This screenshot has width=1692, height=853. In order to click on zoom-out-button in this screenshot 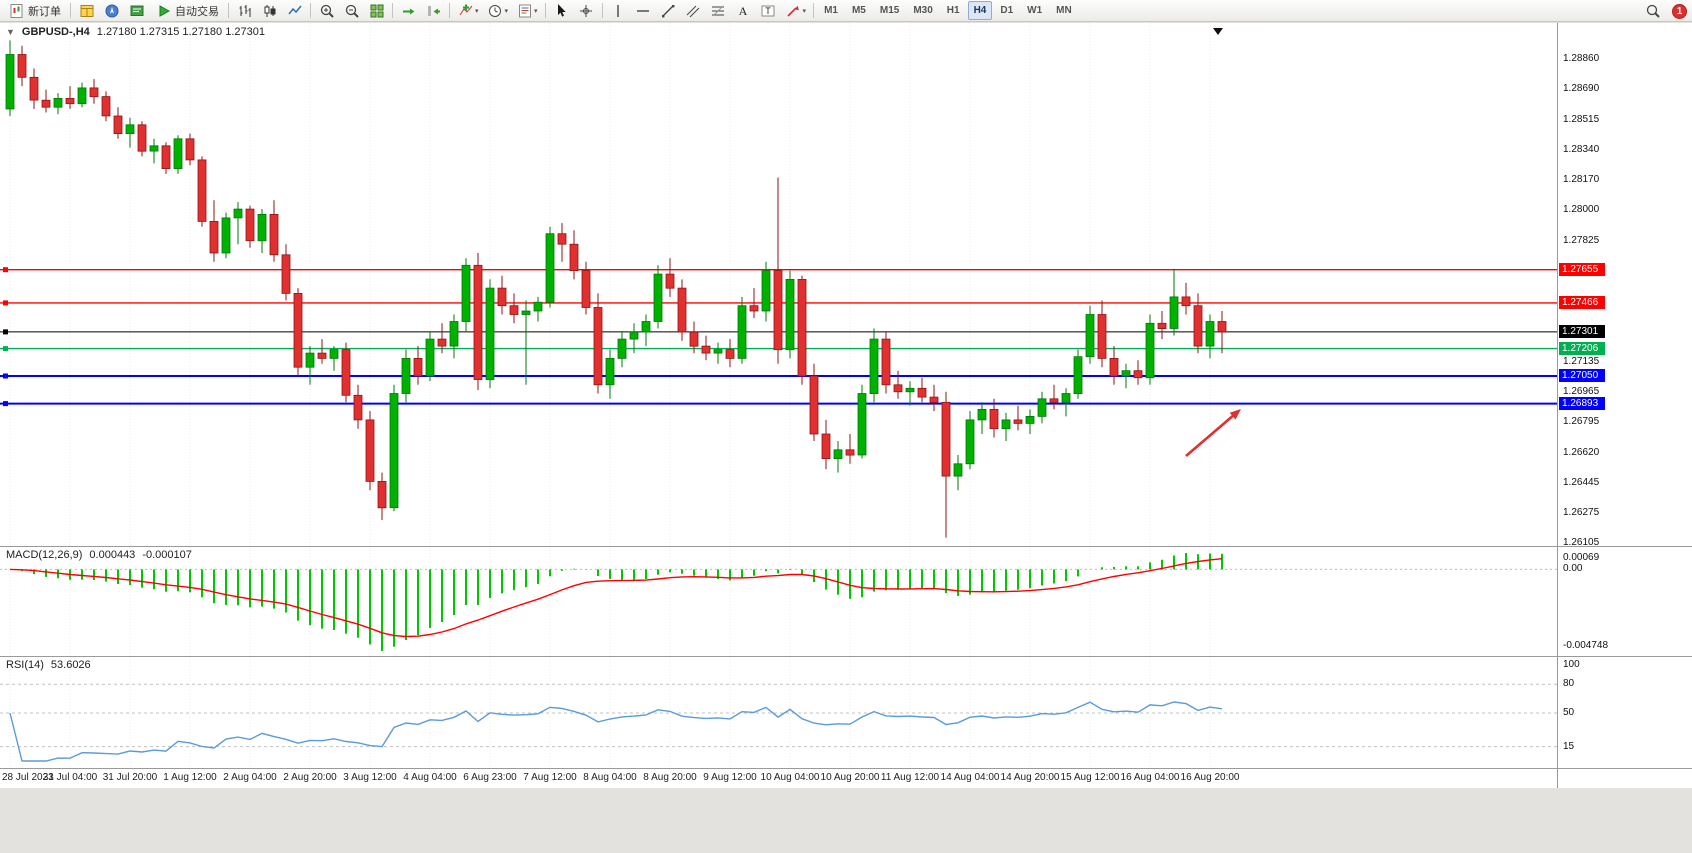, I will do `click(351, 10)`.